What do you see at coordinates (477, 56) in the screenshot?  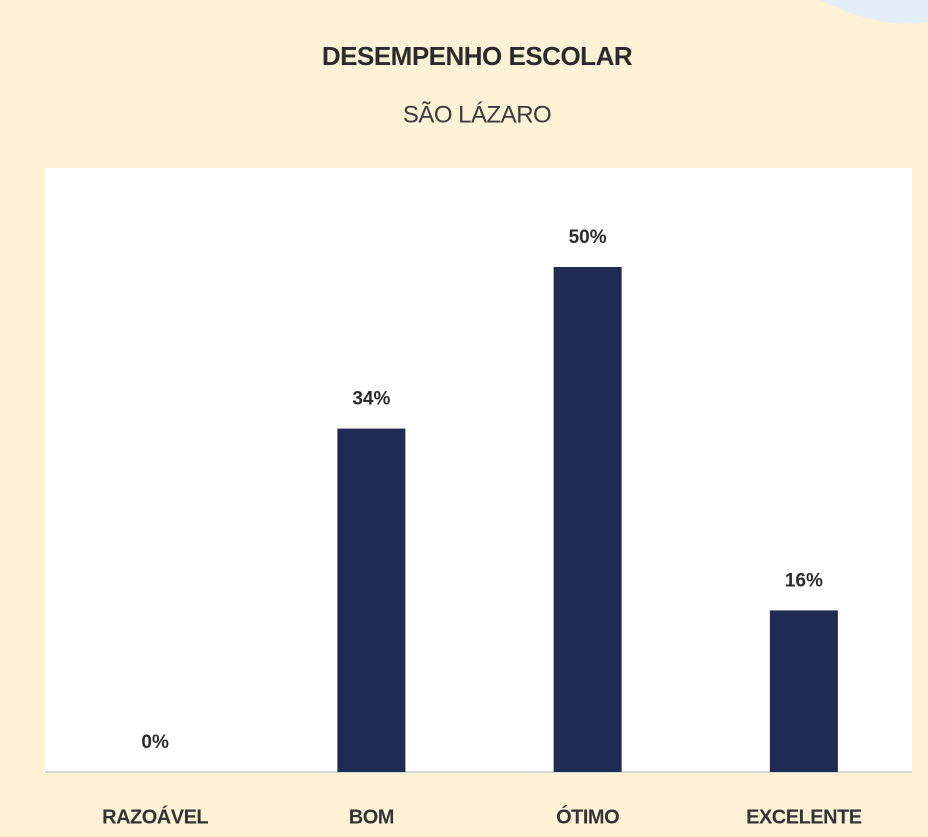 I see `chart-title: DESEMPENHO ESCOLAR` at bounding box center [477, 56].